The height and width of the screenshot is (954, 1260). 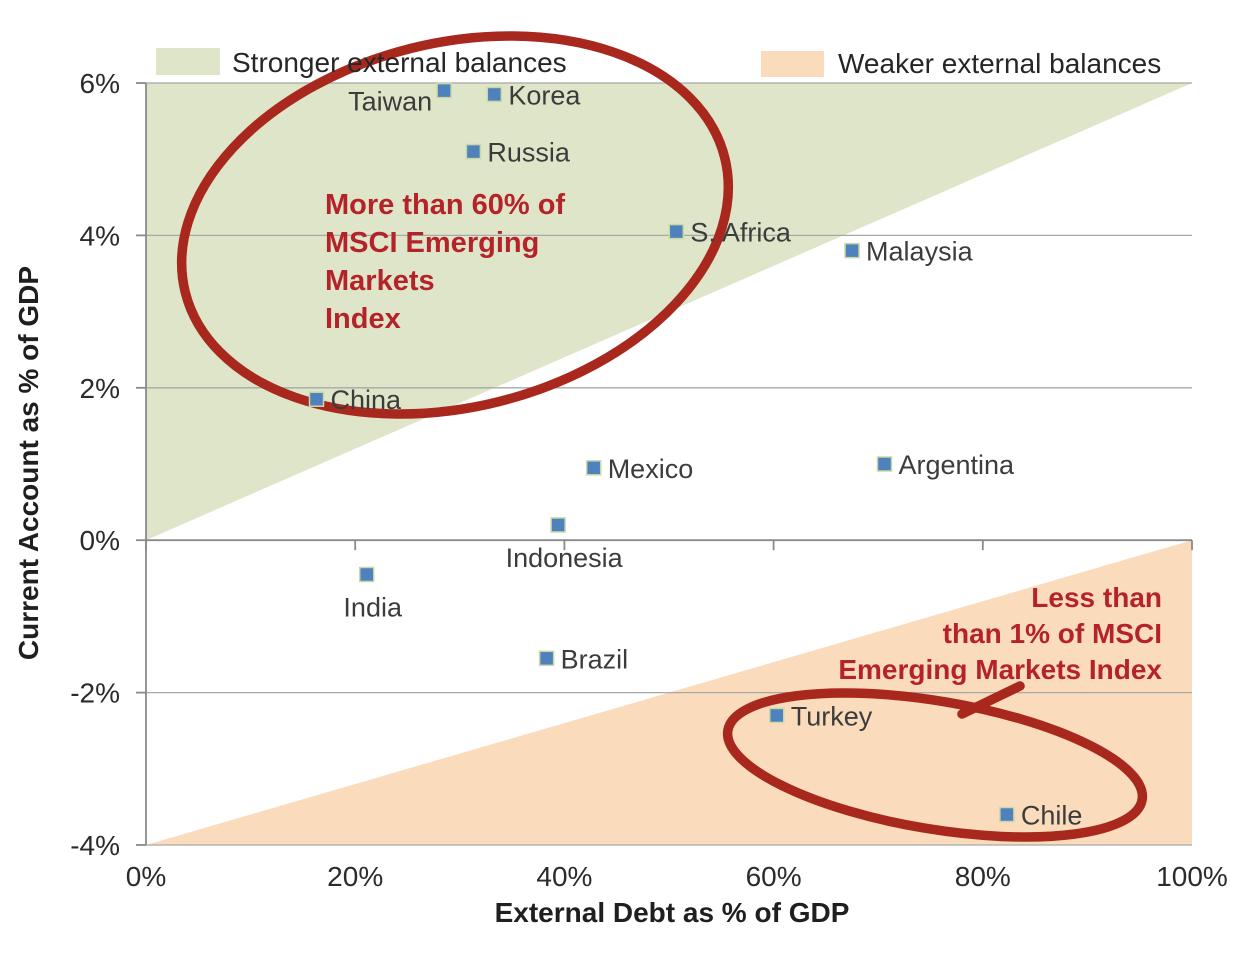 What do you see at coordinates (355, 876) in the screenshot?
I see `x-tick-label-20%: 20%` at bounding box center [355, 876].